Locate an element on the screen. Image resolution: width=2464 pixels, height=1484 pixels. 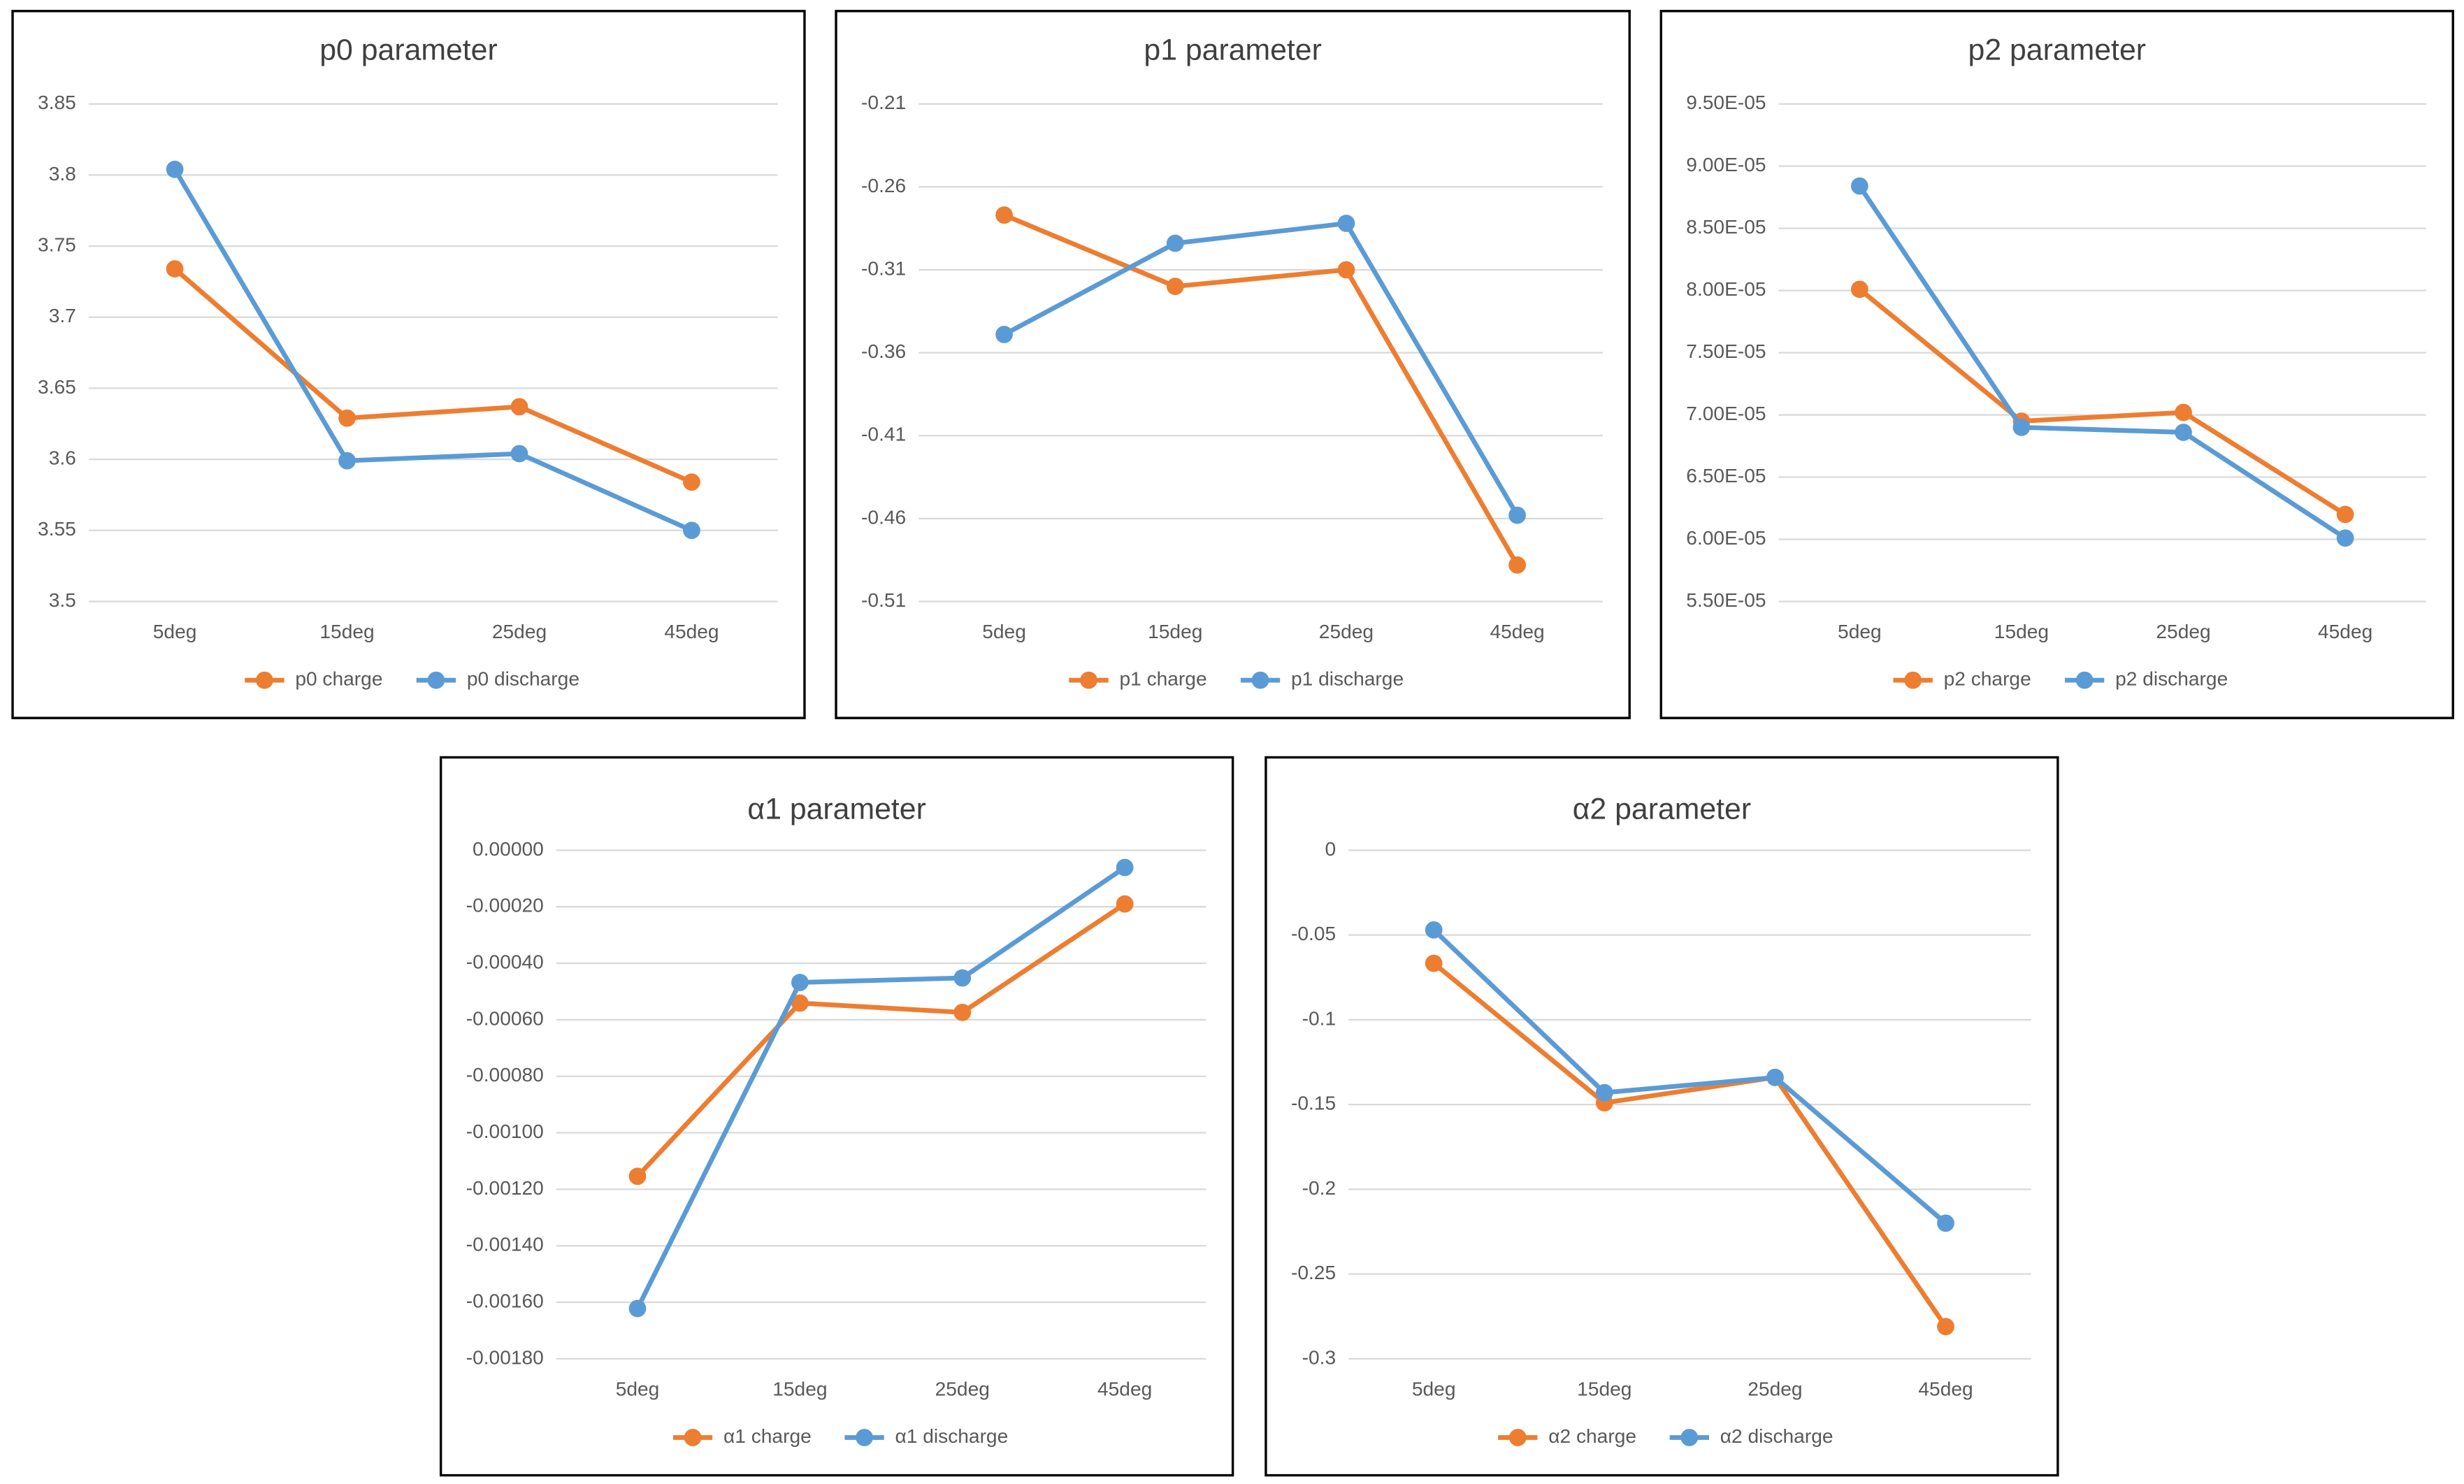
y-tick-label: 3.7 is located at coordinates (62, 315).